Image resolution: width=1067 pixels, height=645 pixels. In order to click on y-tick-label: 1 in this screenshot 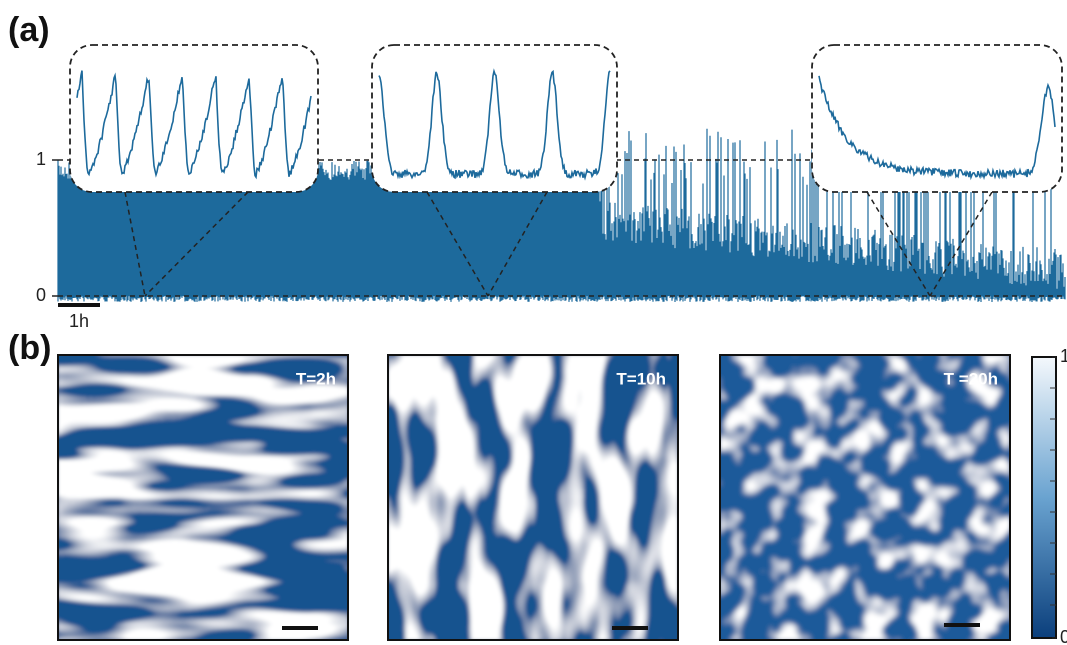, I will do `click(41, 159)`.